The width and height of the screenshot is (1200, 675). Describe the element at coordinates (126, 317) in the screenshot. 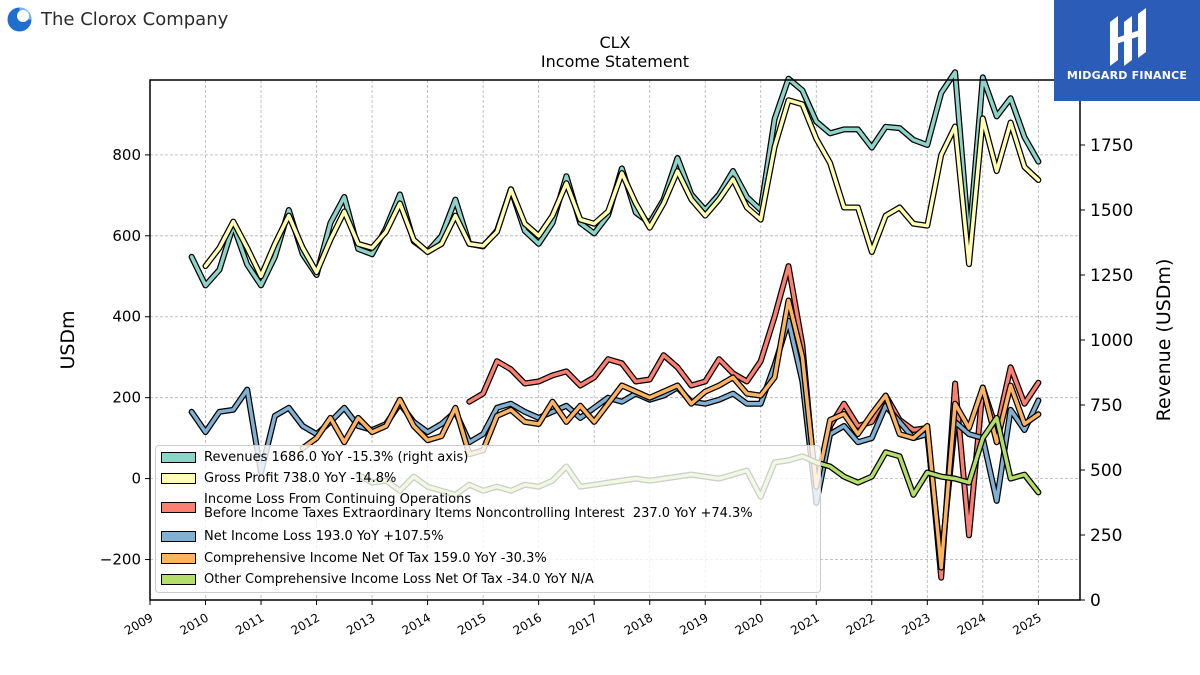

I see `y-tick-label-left: 400` at that location.